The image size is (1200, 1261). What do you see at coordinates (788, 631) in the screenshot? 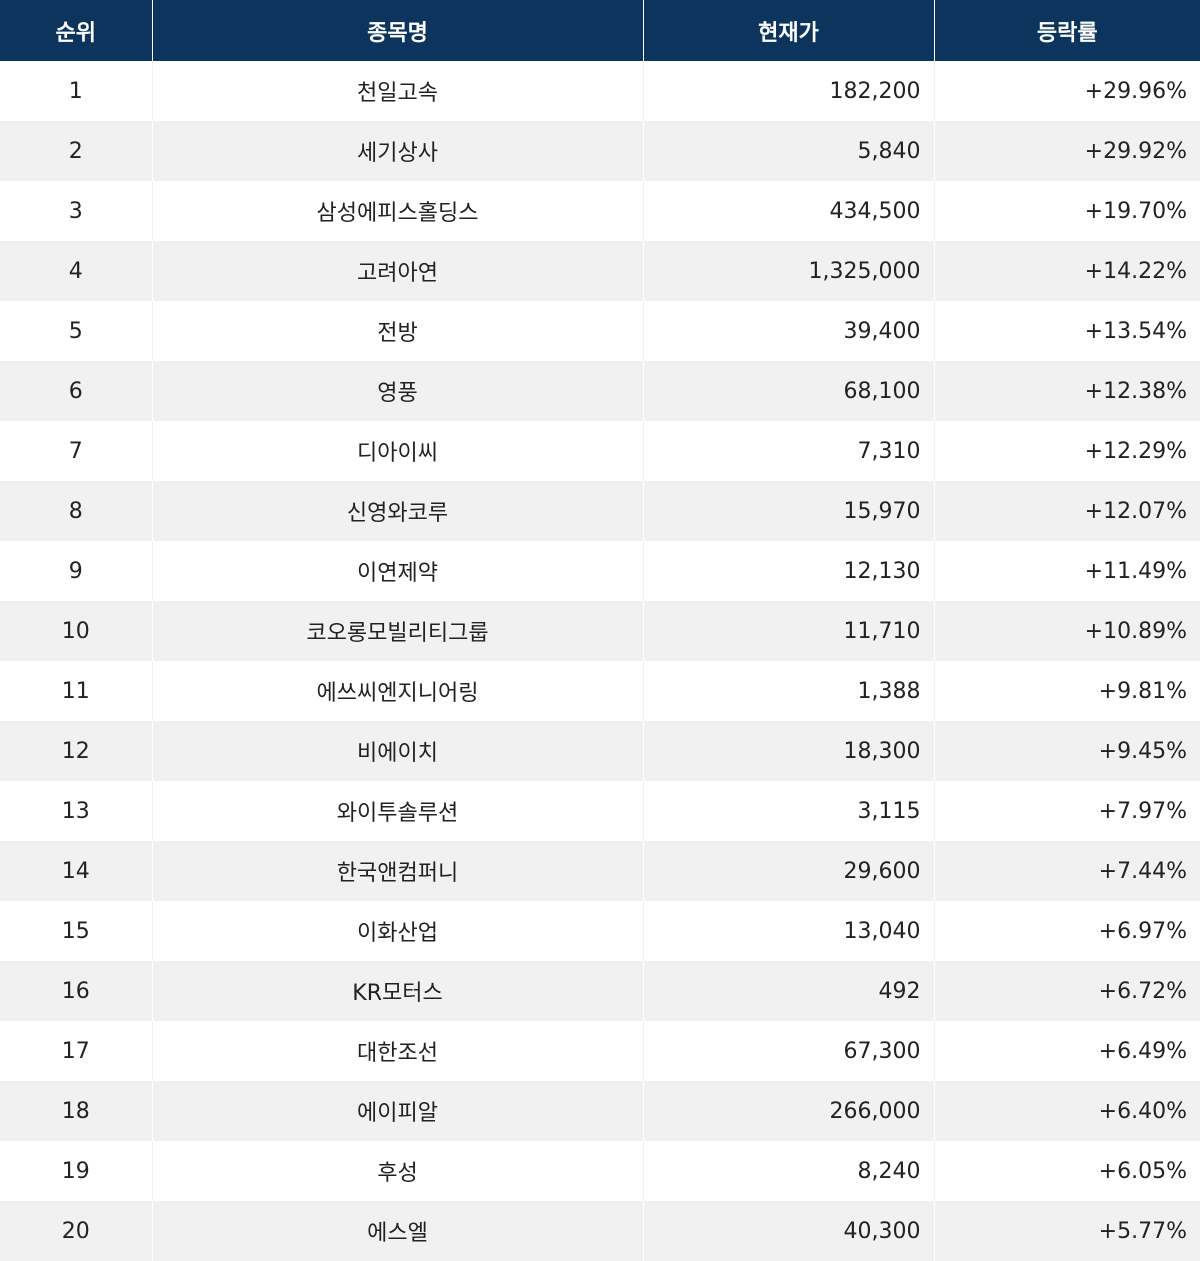
I see `price-cell: 11,710` at bounding box center [788, 631].